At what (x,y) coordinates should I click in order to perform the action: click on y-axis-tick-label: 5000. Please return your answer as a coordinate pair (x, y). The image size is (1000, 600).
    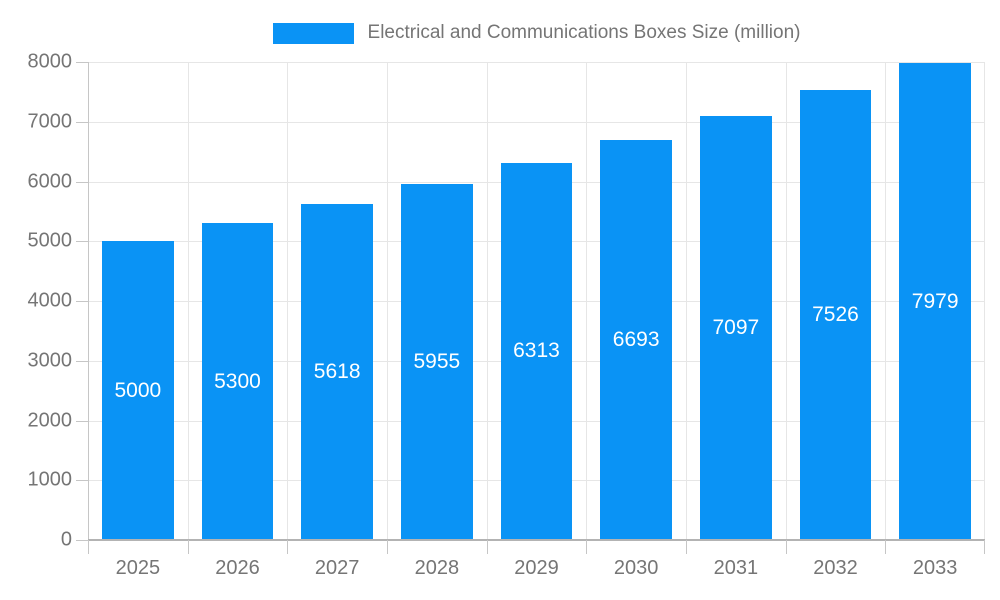
    Looking at the image, I should click on (50, 240).